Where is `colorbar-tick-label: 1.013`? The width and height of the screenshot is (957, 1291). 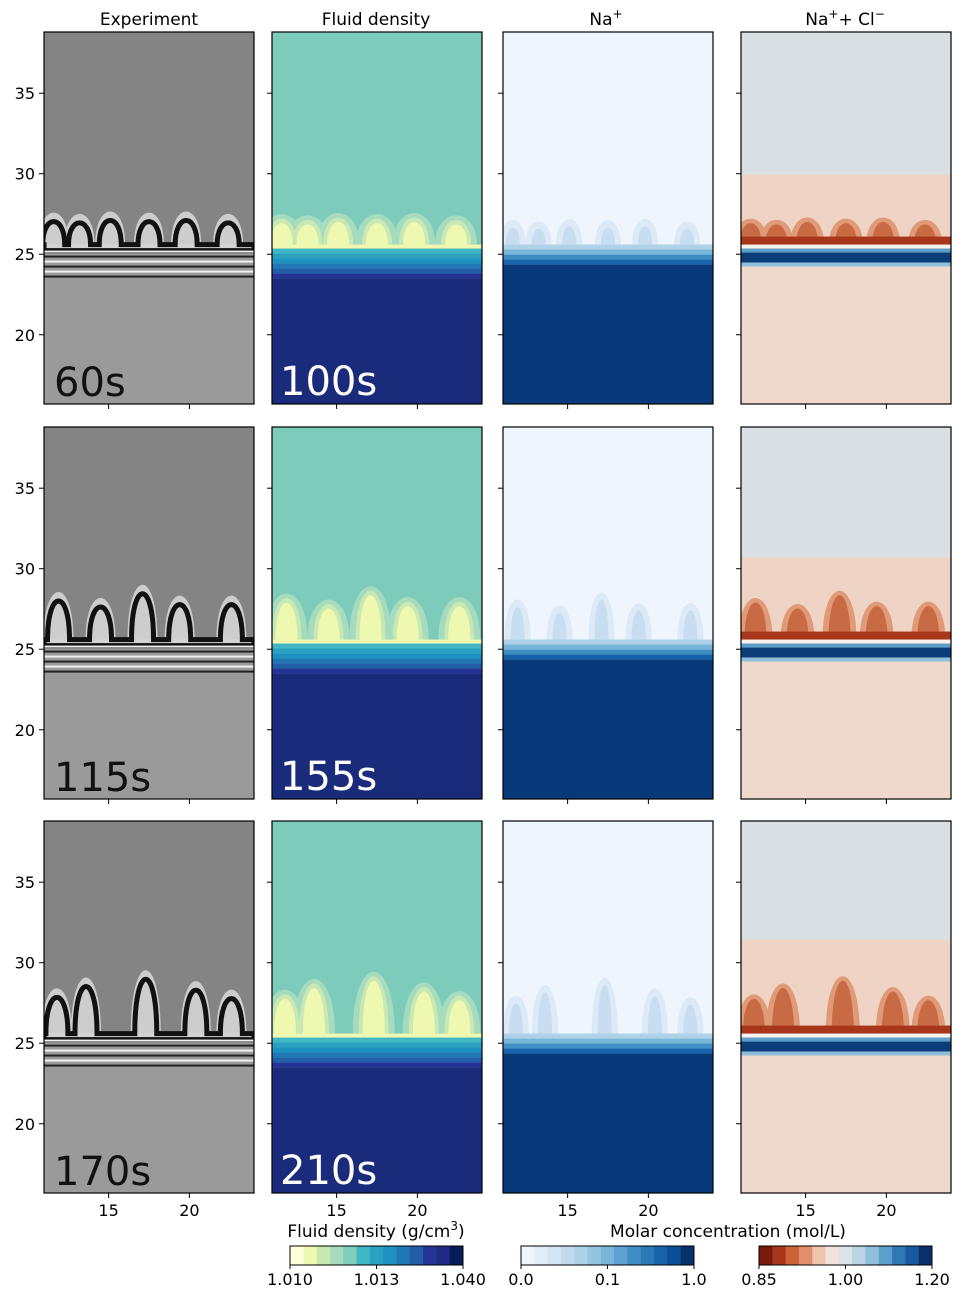
colorbar-tick-label: 1.013 is located at coordinates (377, 1279).